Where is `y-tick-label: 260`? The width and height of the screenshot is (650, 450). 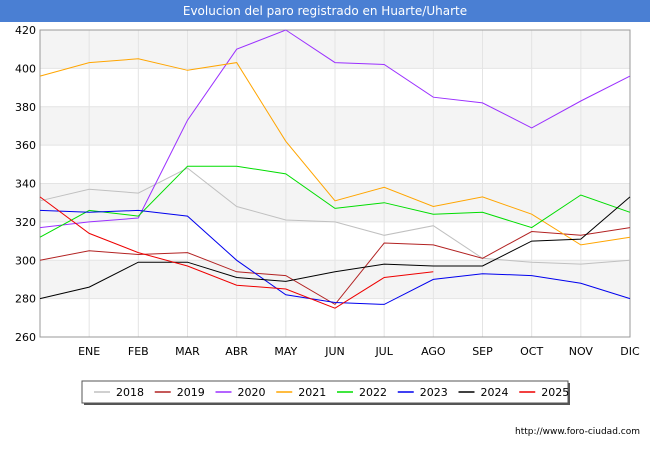 y-tick-label: 260 is located at coordinates (25, 337).